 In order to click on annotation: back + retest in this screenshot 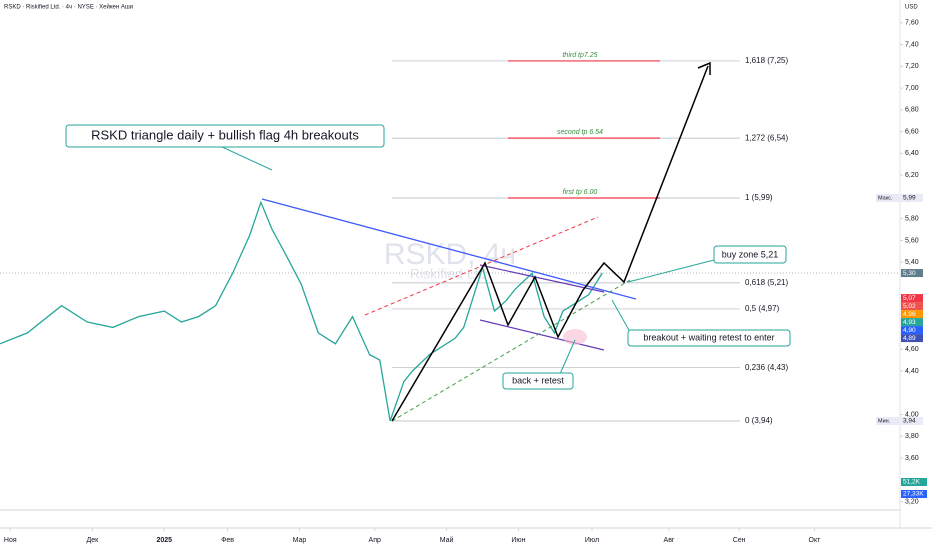, I will do `click(538, 381)`.